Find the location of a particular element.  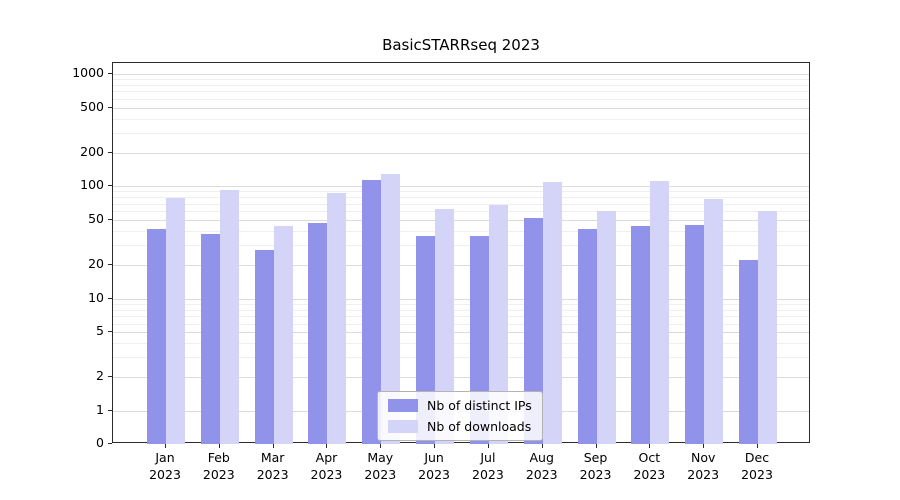

legend-item-distinct-ips: Nb of distinct IPs is located at coordinates (460, 405).